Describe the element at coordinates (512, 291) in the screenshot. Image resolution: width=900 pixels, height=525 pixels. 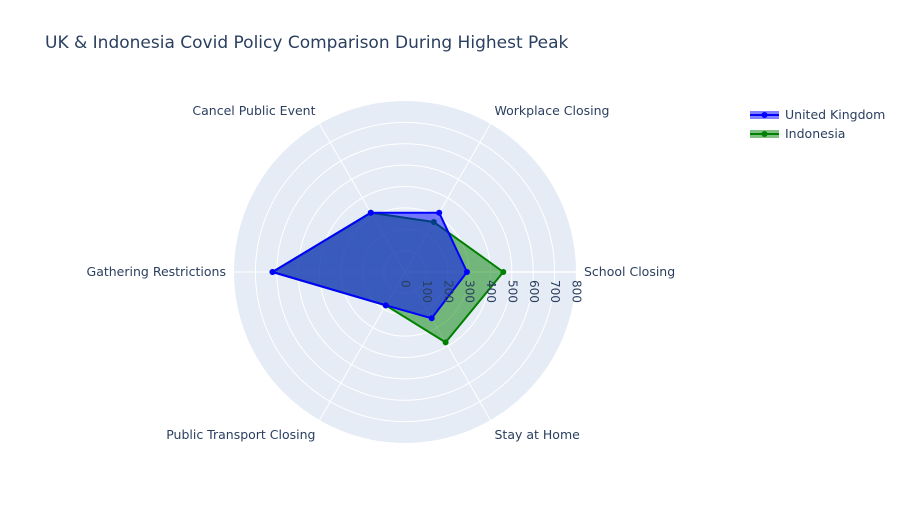
I see `radial-tick-500: 500` at that location.